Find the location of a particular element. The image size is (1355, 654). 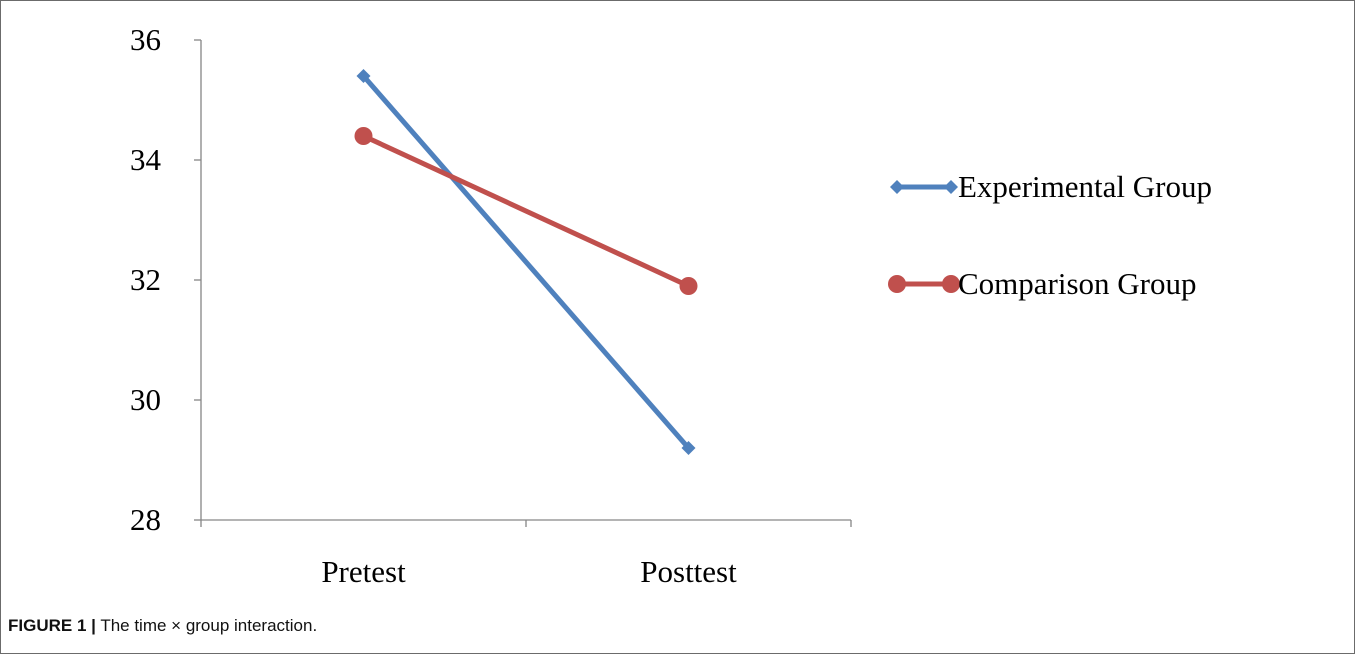

legend-label: Experimental Group is located at coordinates (1085, 186).